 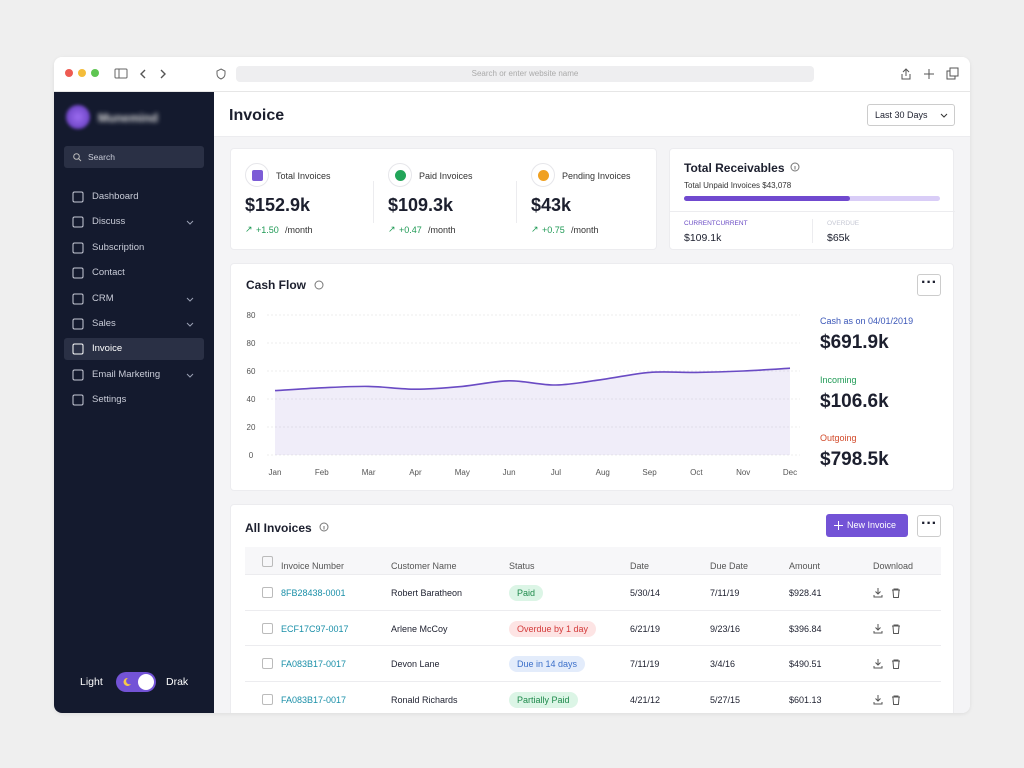 I want to click on y-tick-label: 60, so click(x=251, y=371).